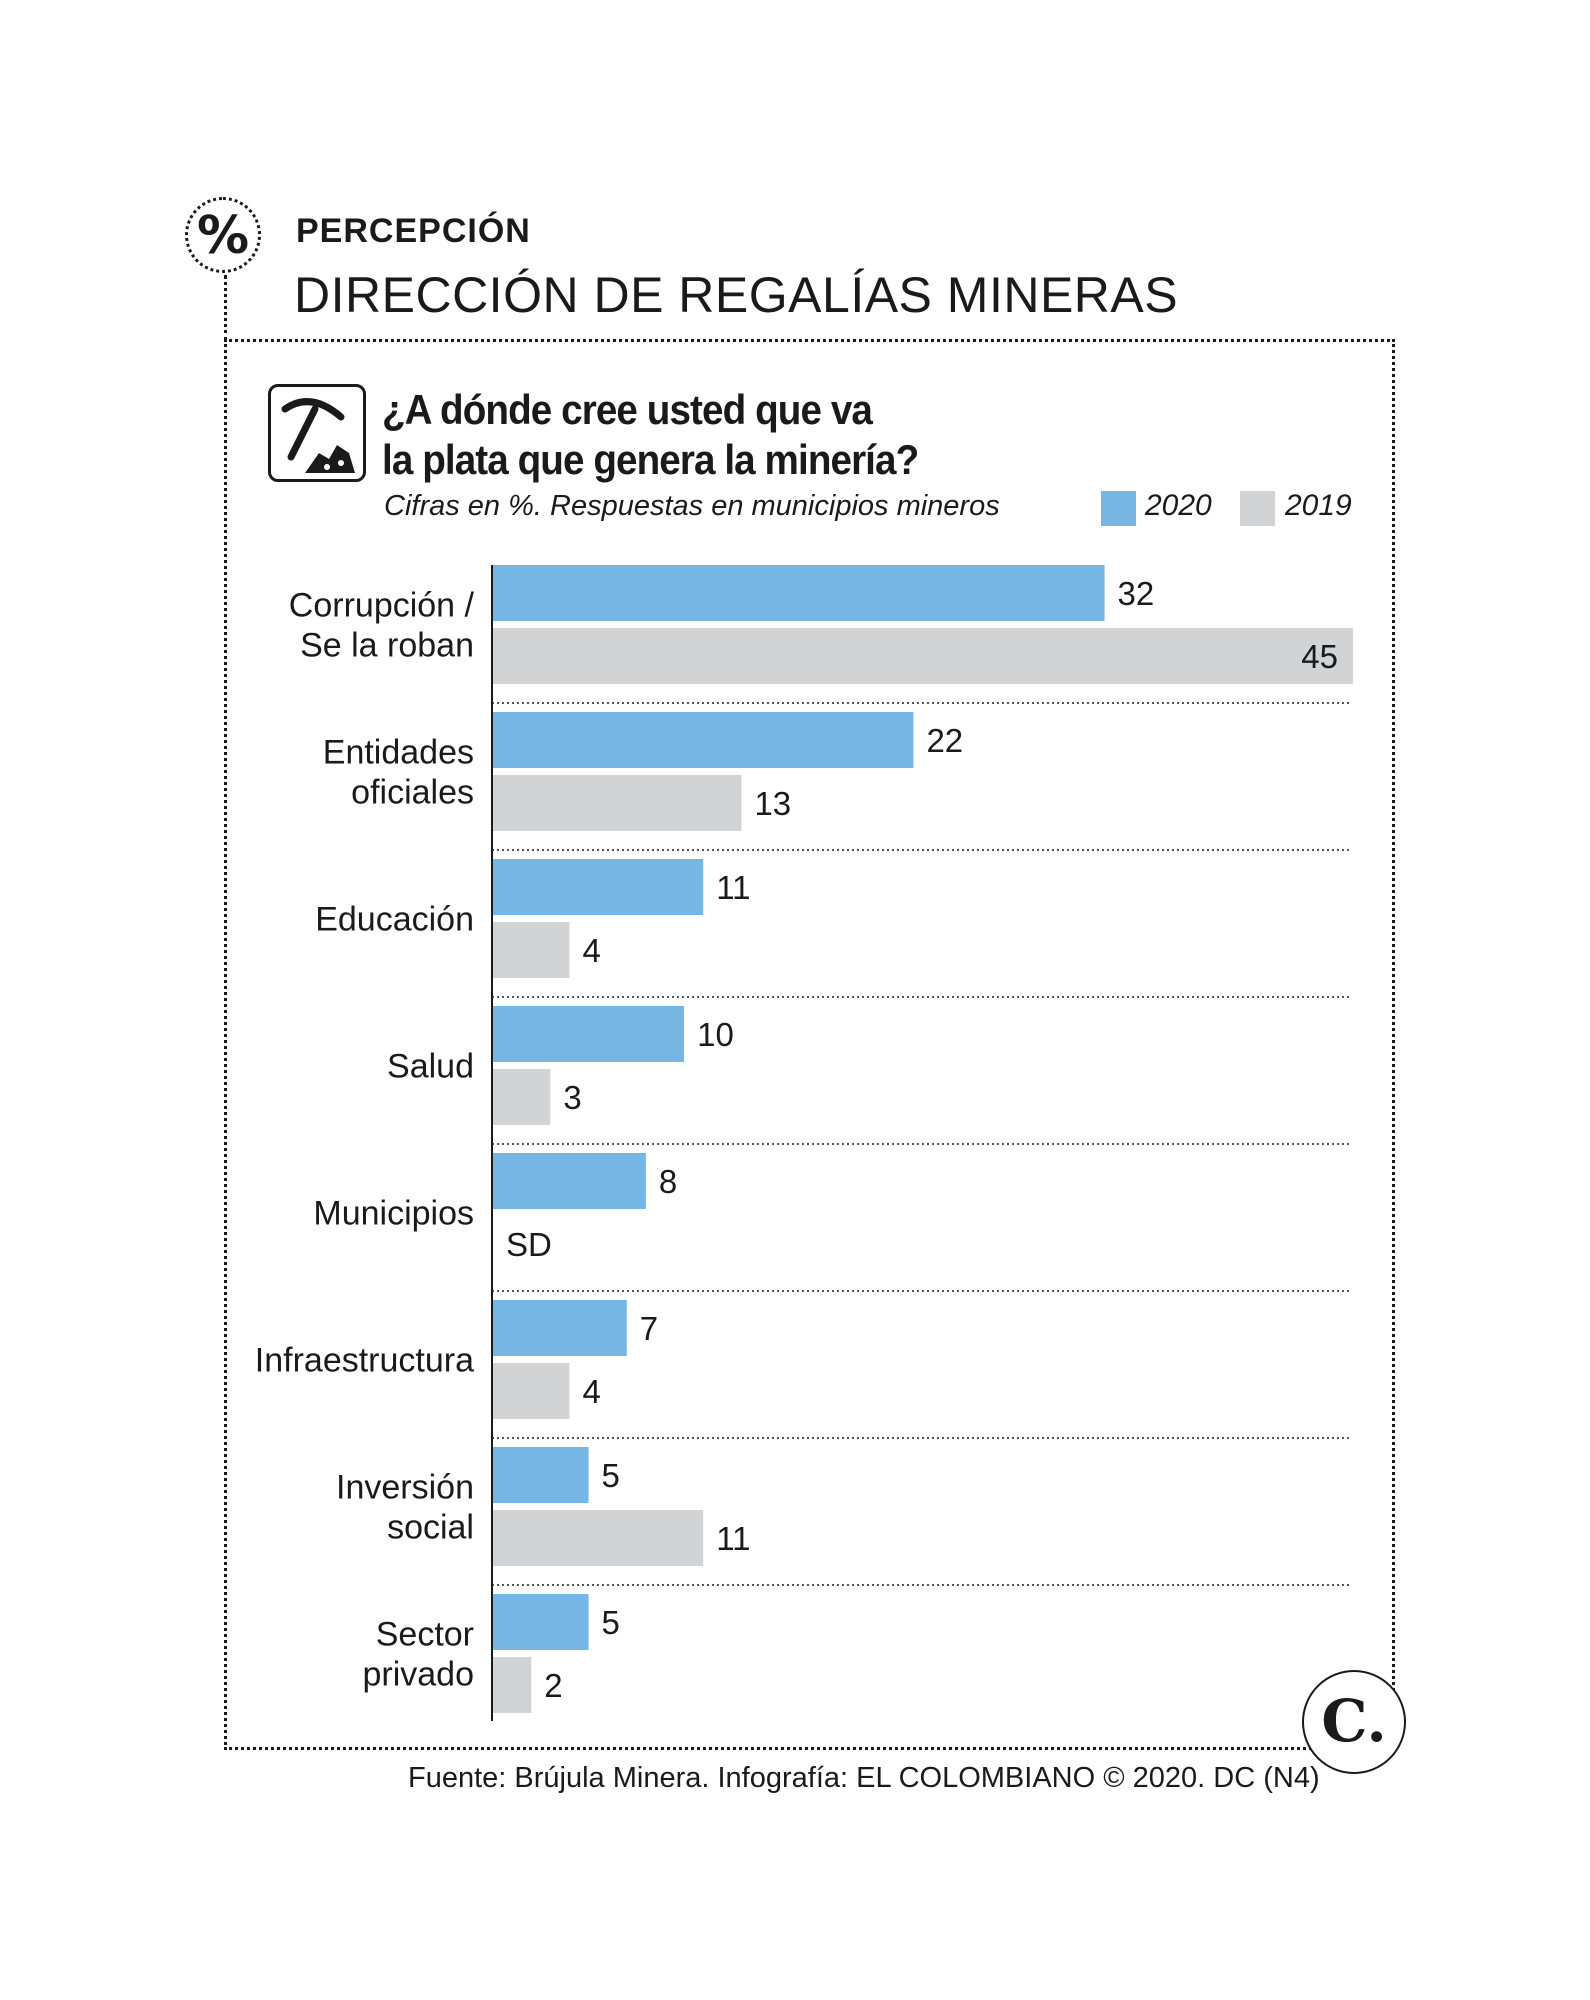 This screenshot has width=1590, height=2000. What do you see at coordinates (649, 1328) in the screenshot?
I see `data-label-2020: 7` at bounding box center [649, 1328].